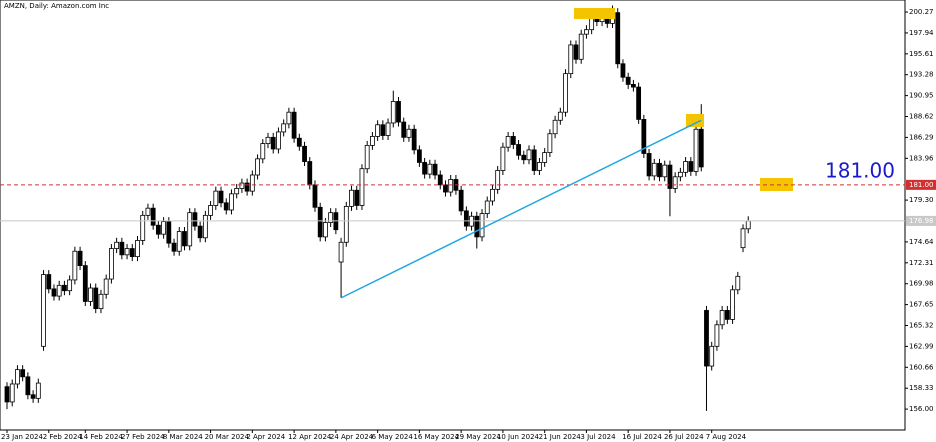 This screenshot has width=936, height=442. What do you see at coordinates (143, 437) in the screenshot?
I see `x-tick-label: 27 Feb 2024` at bounding box center [143, 437].